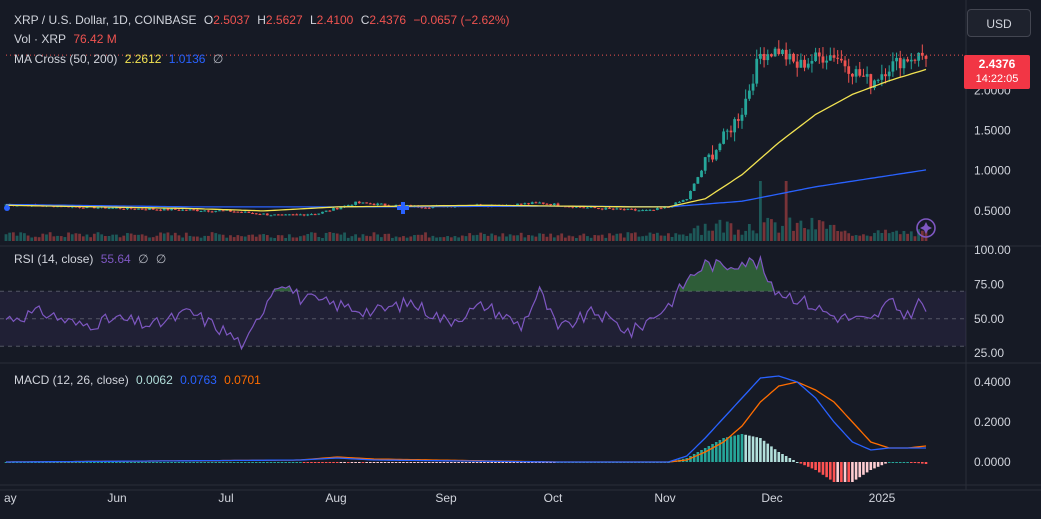  What do you see at coordinates (664, 498) in the screenshot?
I see `time-tick-label: Nov` at bounding box center [664, 498].